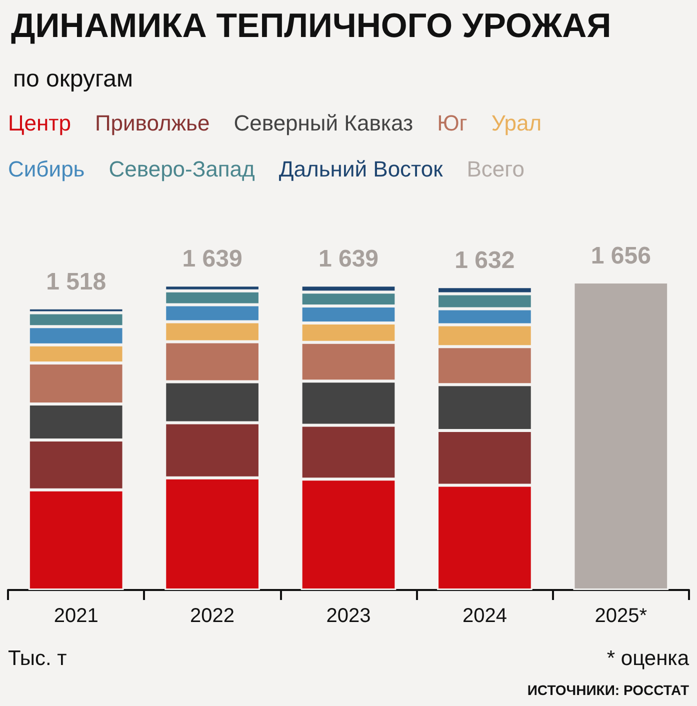  I want to click on text: Приволжье, so click(152, 123).